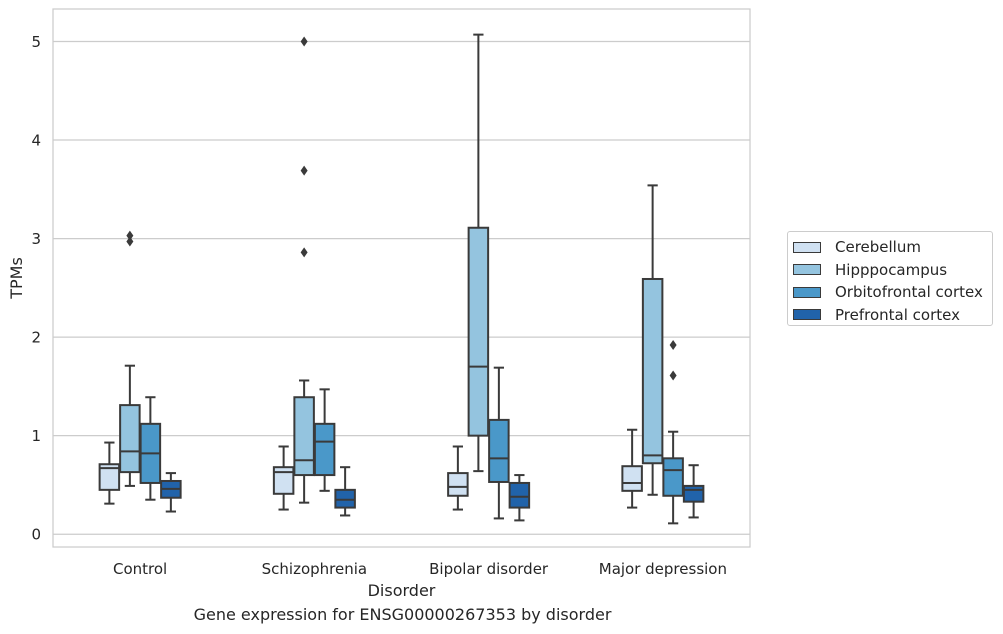 The width and height of the screenshot is (1003, 634). What do you see at coordinates (402, 590) in the screenshot?
I see `x-axis-label: Disorder` at bounding box center [402, 590].